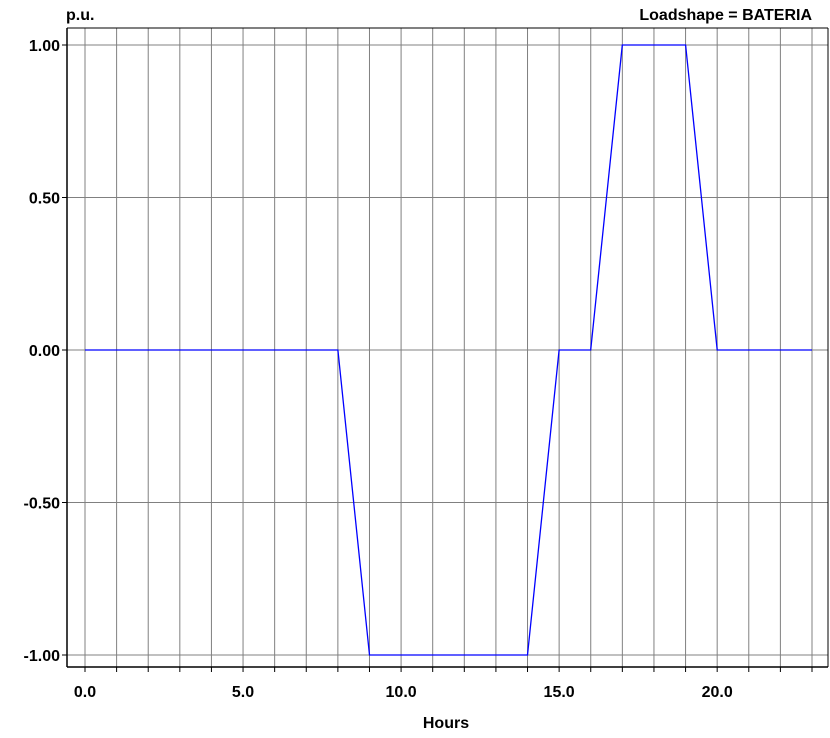  Describe the element at coordinates (446, 723) in the screenshot. I see `x-axis-label: Hours` at that location.